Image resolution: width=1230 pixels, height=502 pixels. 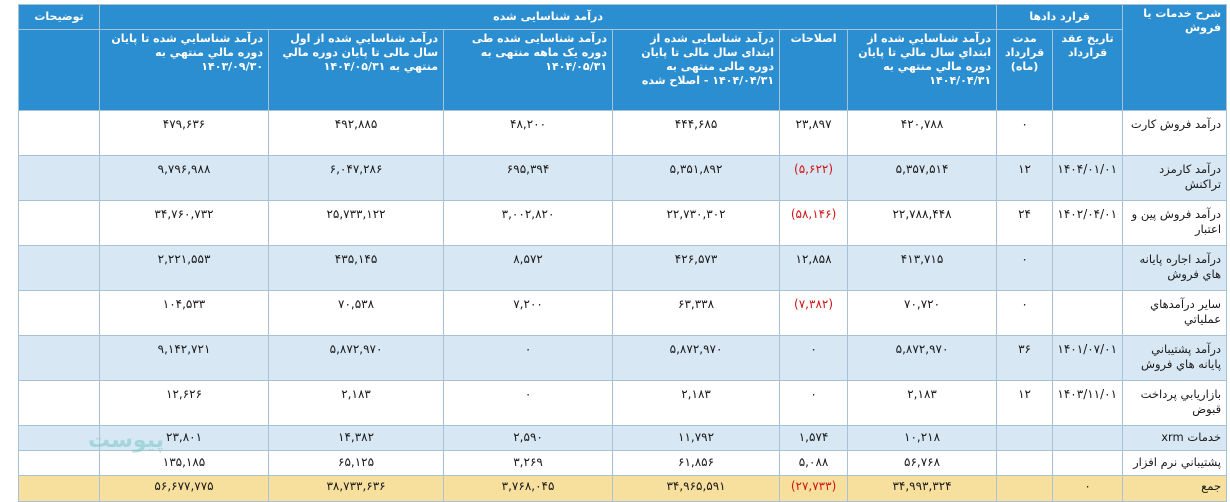 I want to click on cell-rev-start-corrected: ۴۴۴,۶۸۵, so click(x=696, y=133).